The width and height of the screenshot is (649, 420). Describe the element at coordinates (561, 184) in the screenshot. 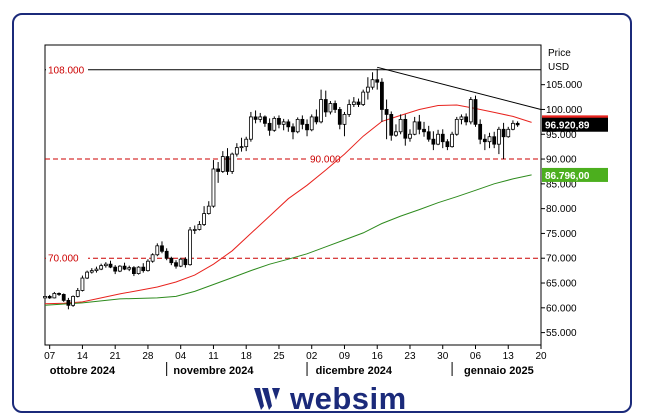

I see `y-tick-label: 85.000` at that location.